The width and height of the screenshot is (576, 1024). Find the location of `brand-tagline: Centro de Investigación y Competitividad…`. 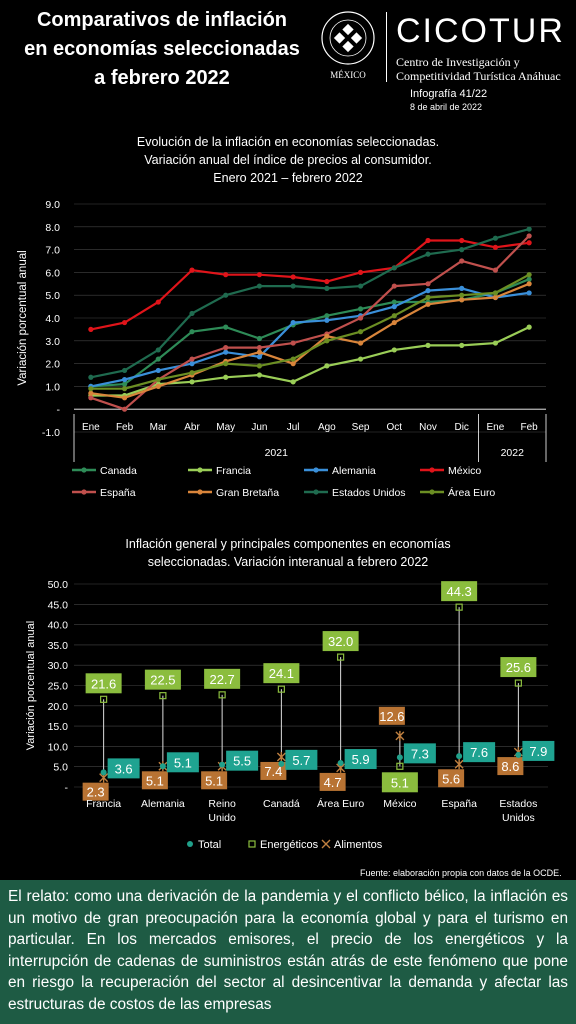

brand-tagline: Centro de Investigación y Competitividad… is located at coordinates (478, 69).